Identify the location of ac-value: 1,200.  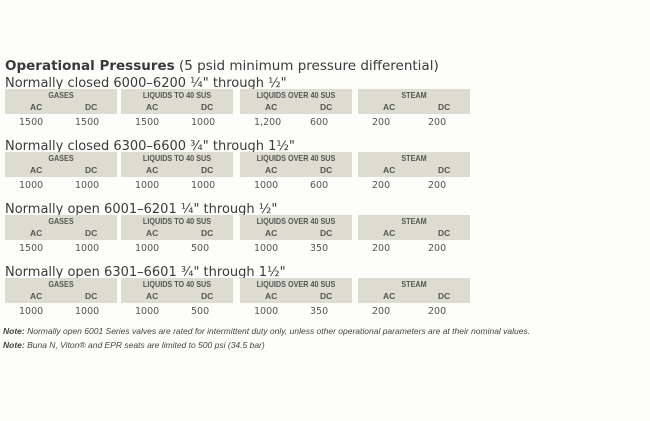
(268, 122).